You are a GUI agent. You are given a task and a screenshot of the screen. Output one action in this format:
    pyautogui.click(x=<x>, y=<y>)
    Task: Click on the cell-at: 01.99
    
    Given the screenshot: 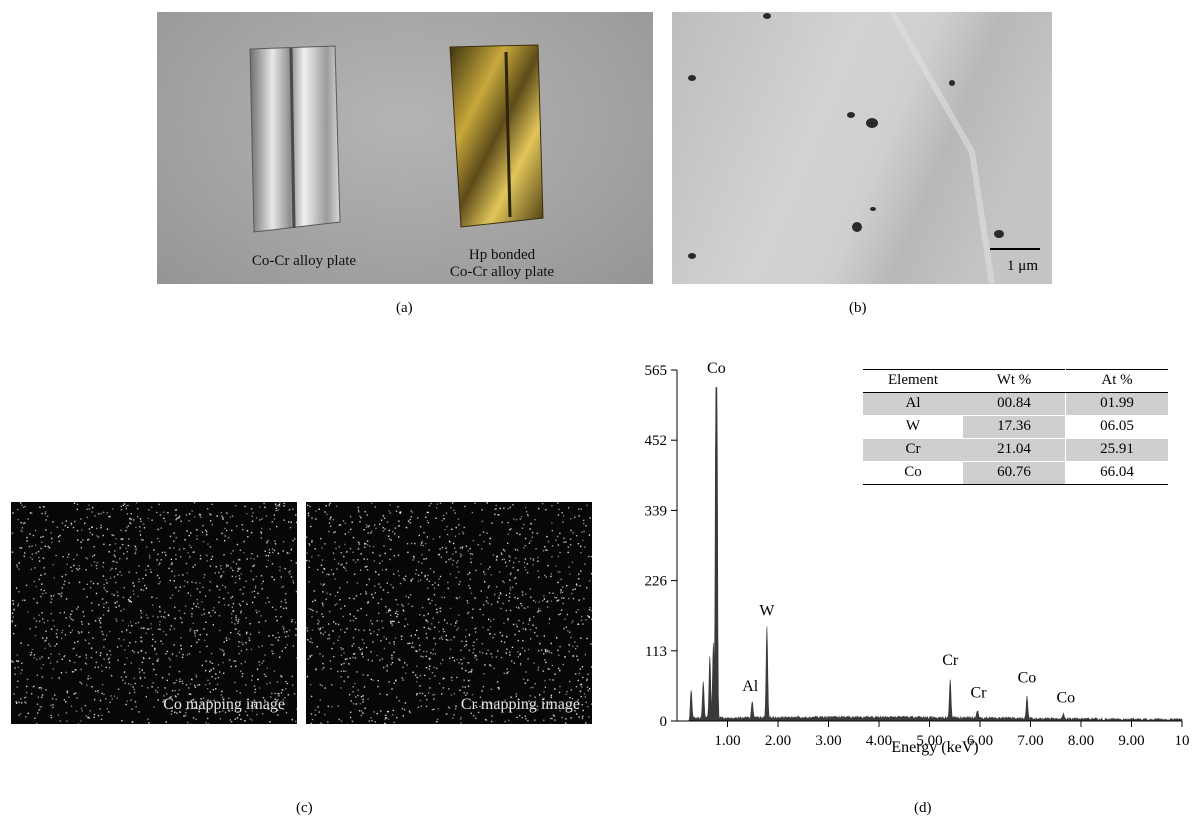 What is the action you would take?
    pyautogui.click(x=1116, y=404)
    